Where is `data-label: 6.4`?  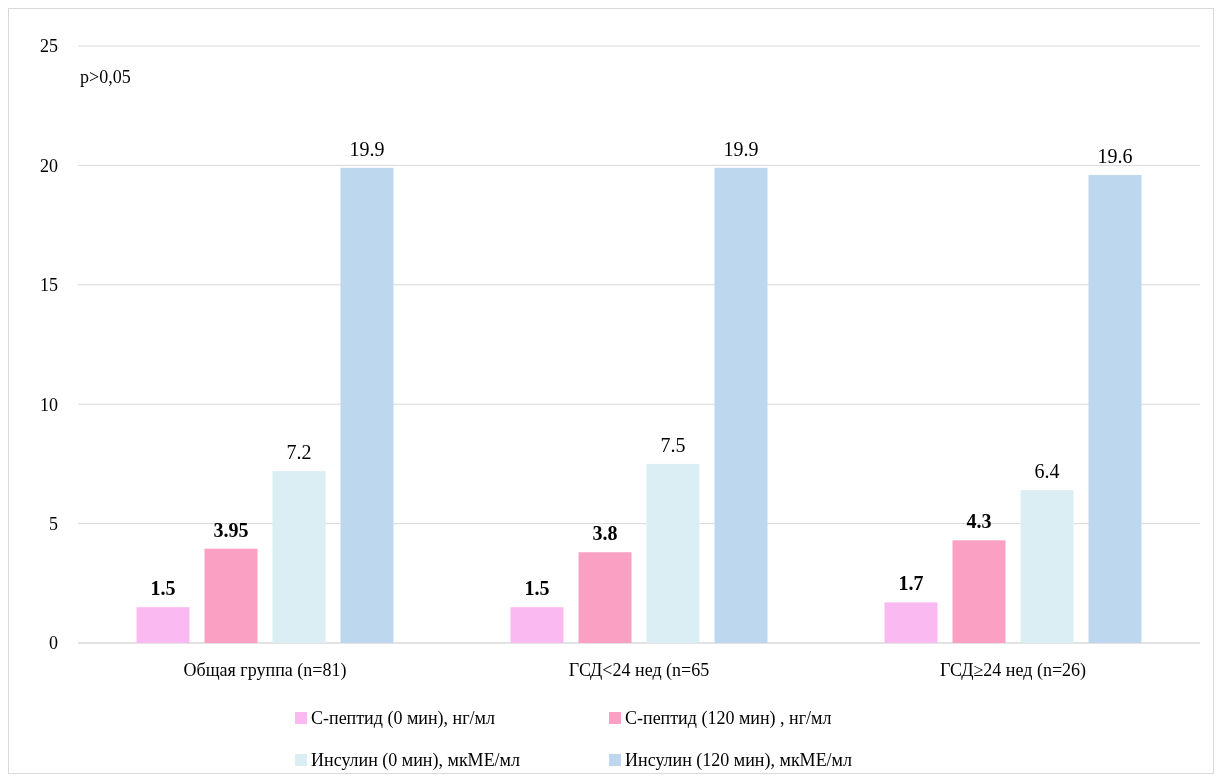 data-label: 6.4 is located at coordinates (1047, 471).